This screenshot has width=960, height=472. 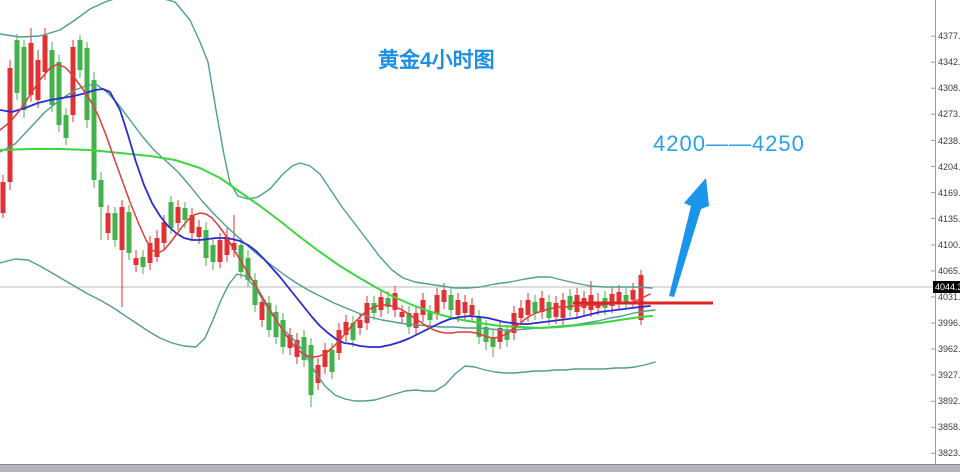 I want to click on horizontal-scrollbar, so click(x=480, y=468).